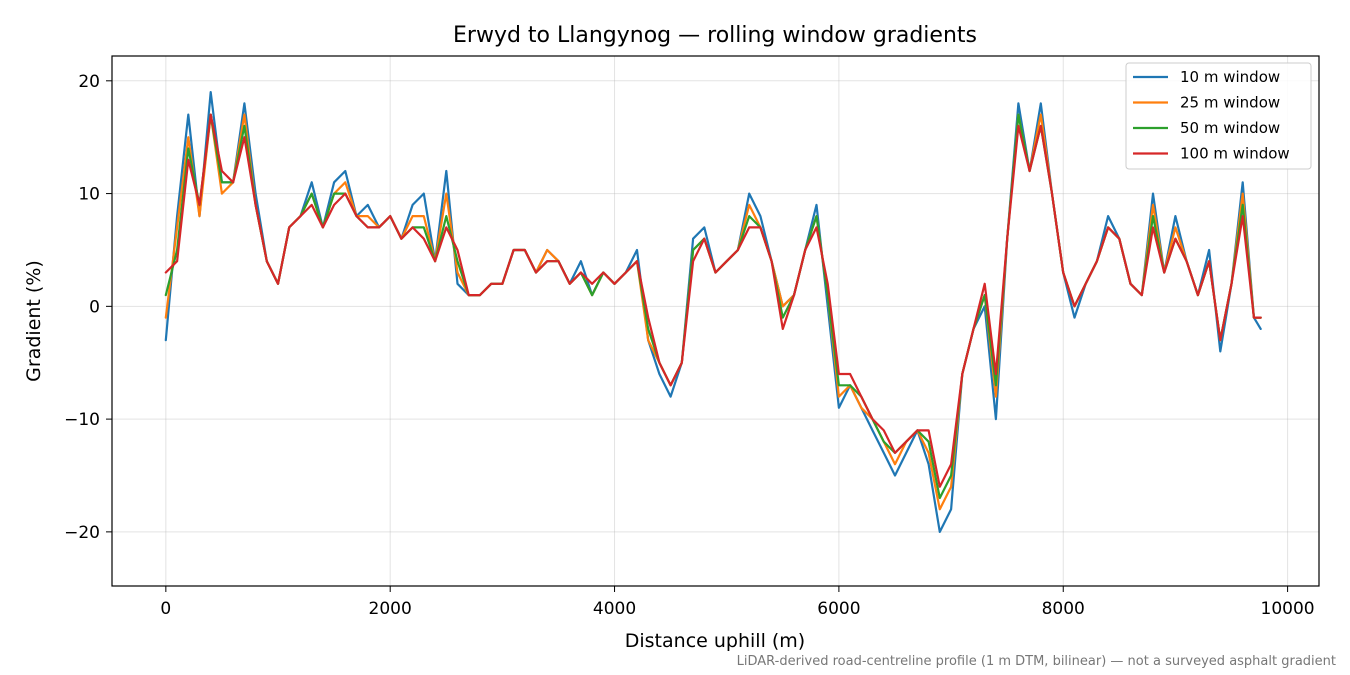 Image resolution: width=1350 pixels, height=675 pixels. Describe the element at coordinates (614, 609) in the screenshot. I see `x-tick-label: 4000` at that location.